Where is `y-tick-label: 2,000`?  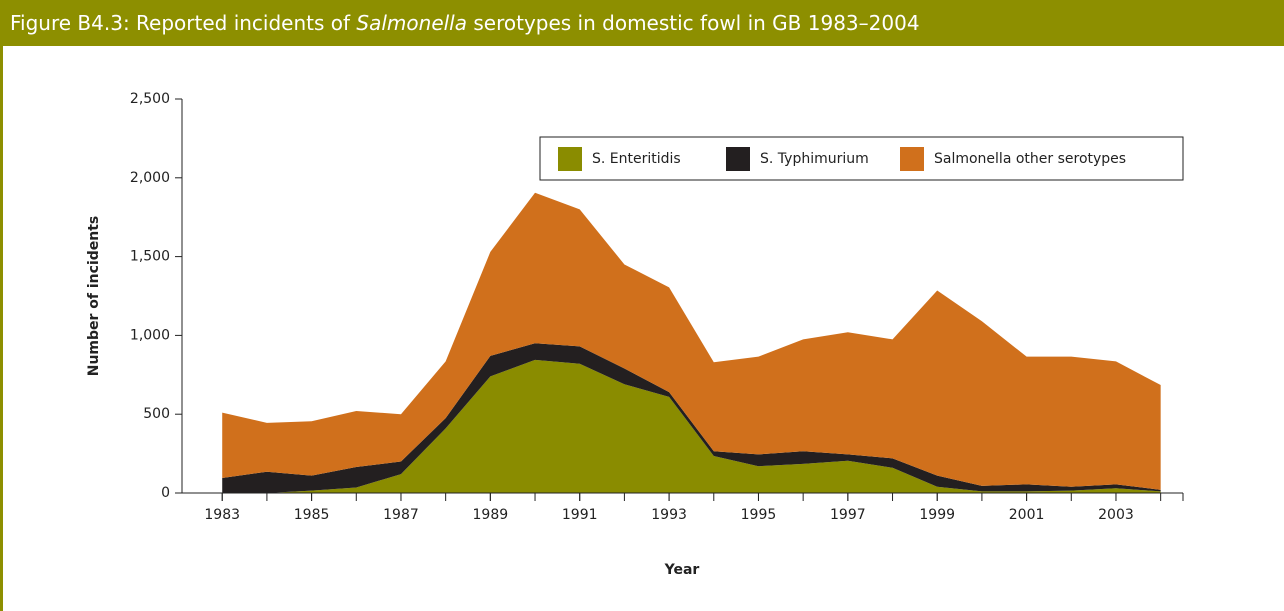 y-tick-label: 2,000 is located at coordinates (150, 178).